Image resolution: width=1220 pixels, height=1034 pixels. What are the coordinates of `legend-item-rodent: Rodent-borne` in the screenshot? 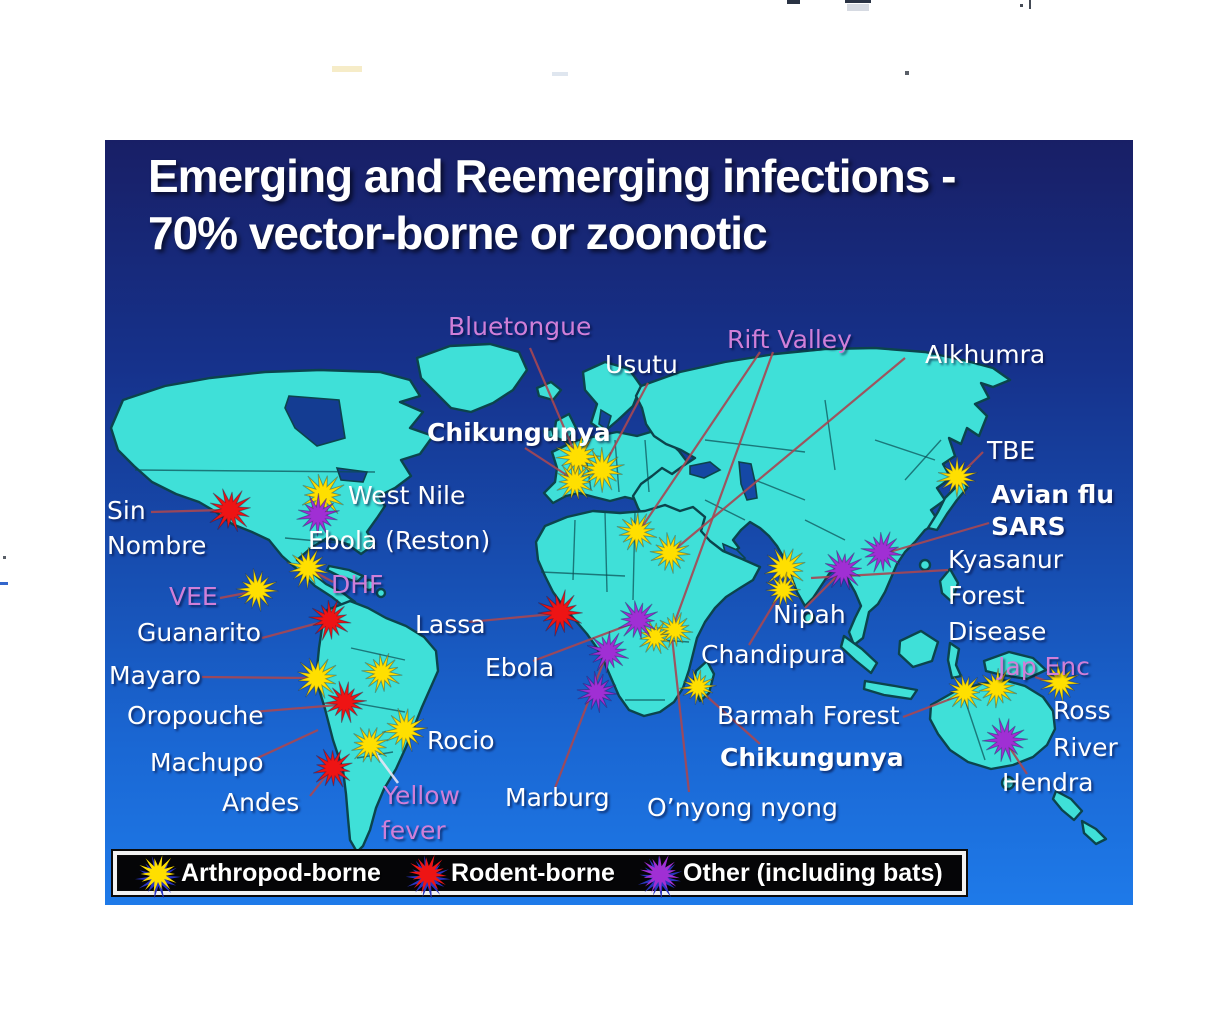 It's located at (510, 876).